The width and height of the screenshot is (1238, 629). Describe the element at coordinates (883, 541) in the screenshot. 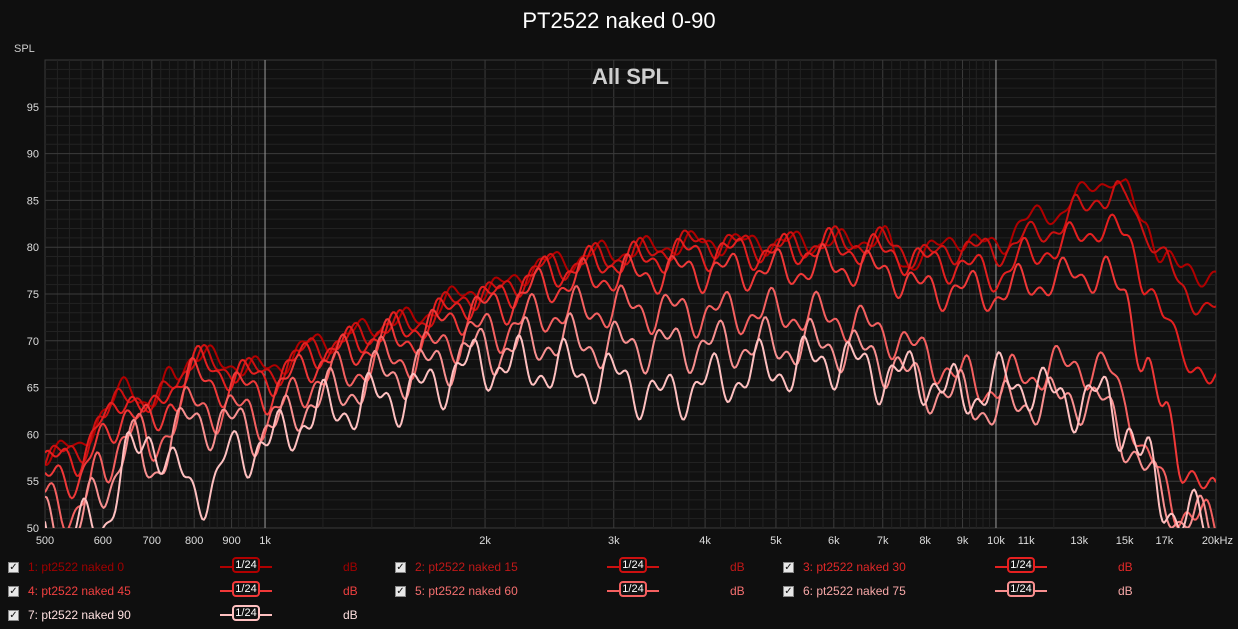

I see `x-tick-label: 7k` at that location.